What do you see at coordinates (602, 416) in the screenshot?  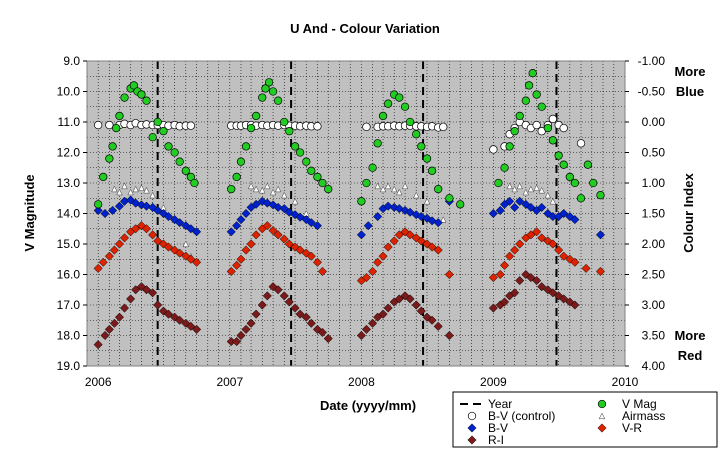 I see `legend-swatch-airmass` at bounding box center [602, 416].